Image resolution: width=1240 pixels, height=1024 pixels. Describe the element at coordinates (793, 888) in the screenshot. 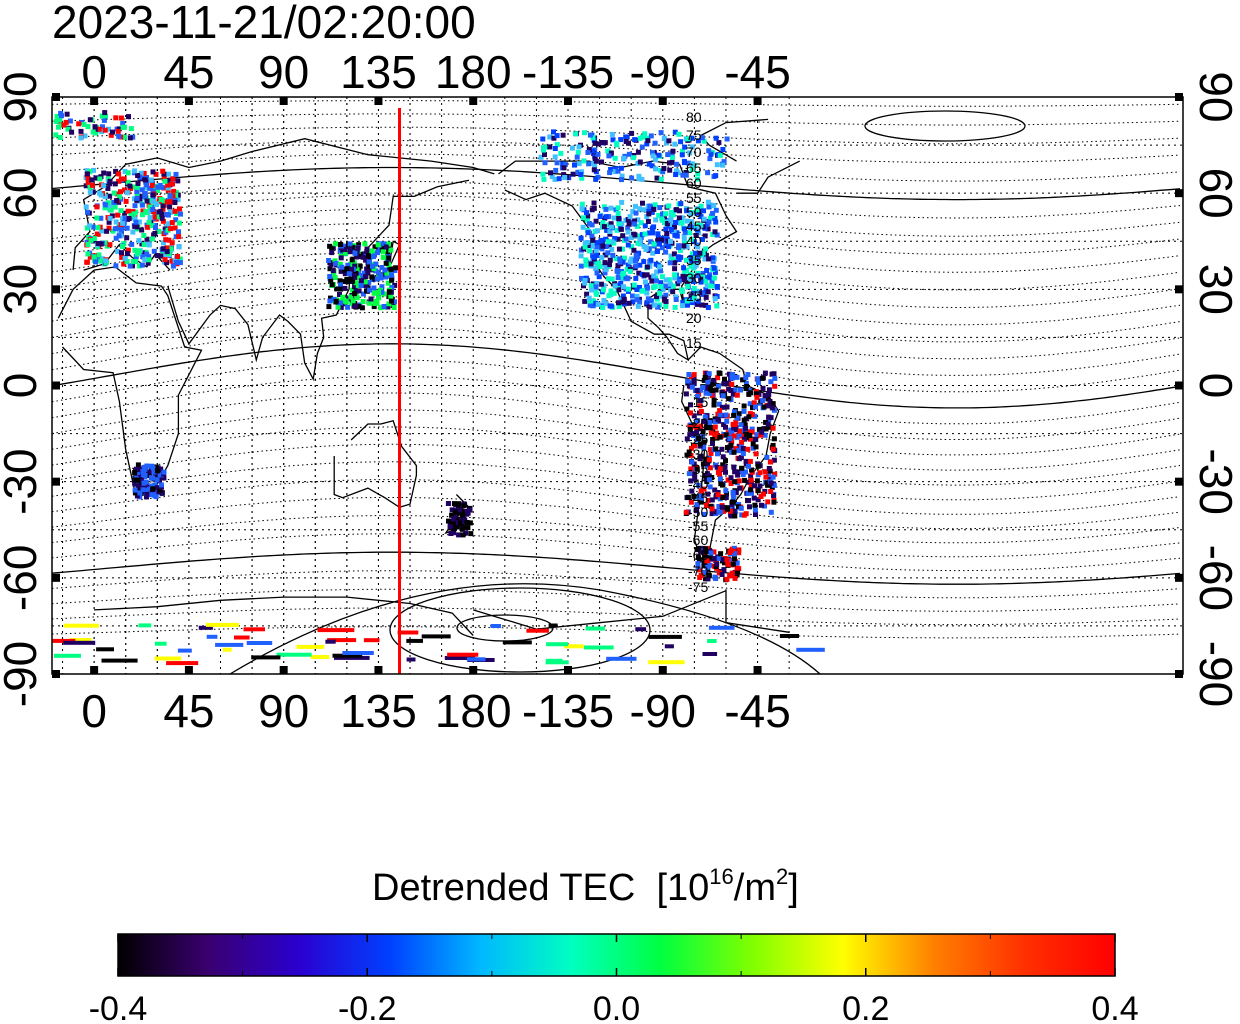

I see `colorbar-unit-close: ]` at that location.